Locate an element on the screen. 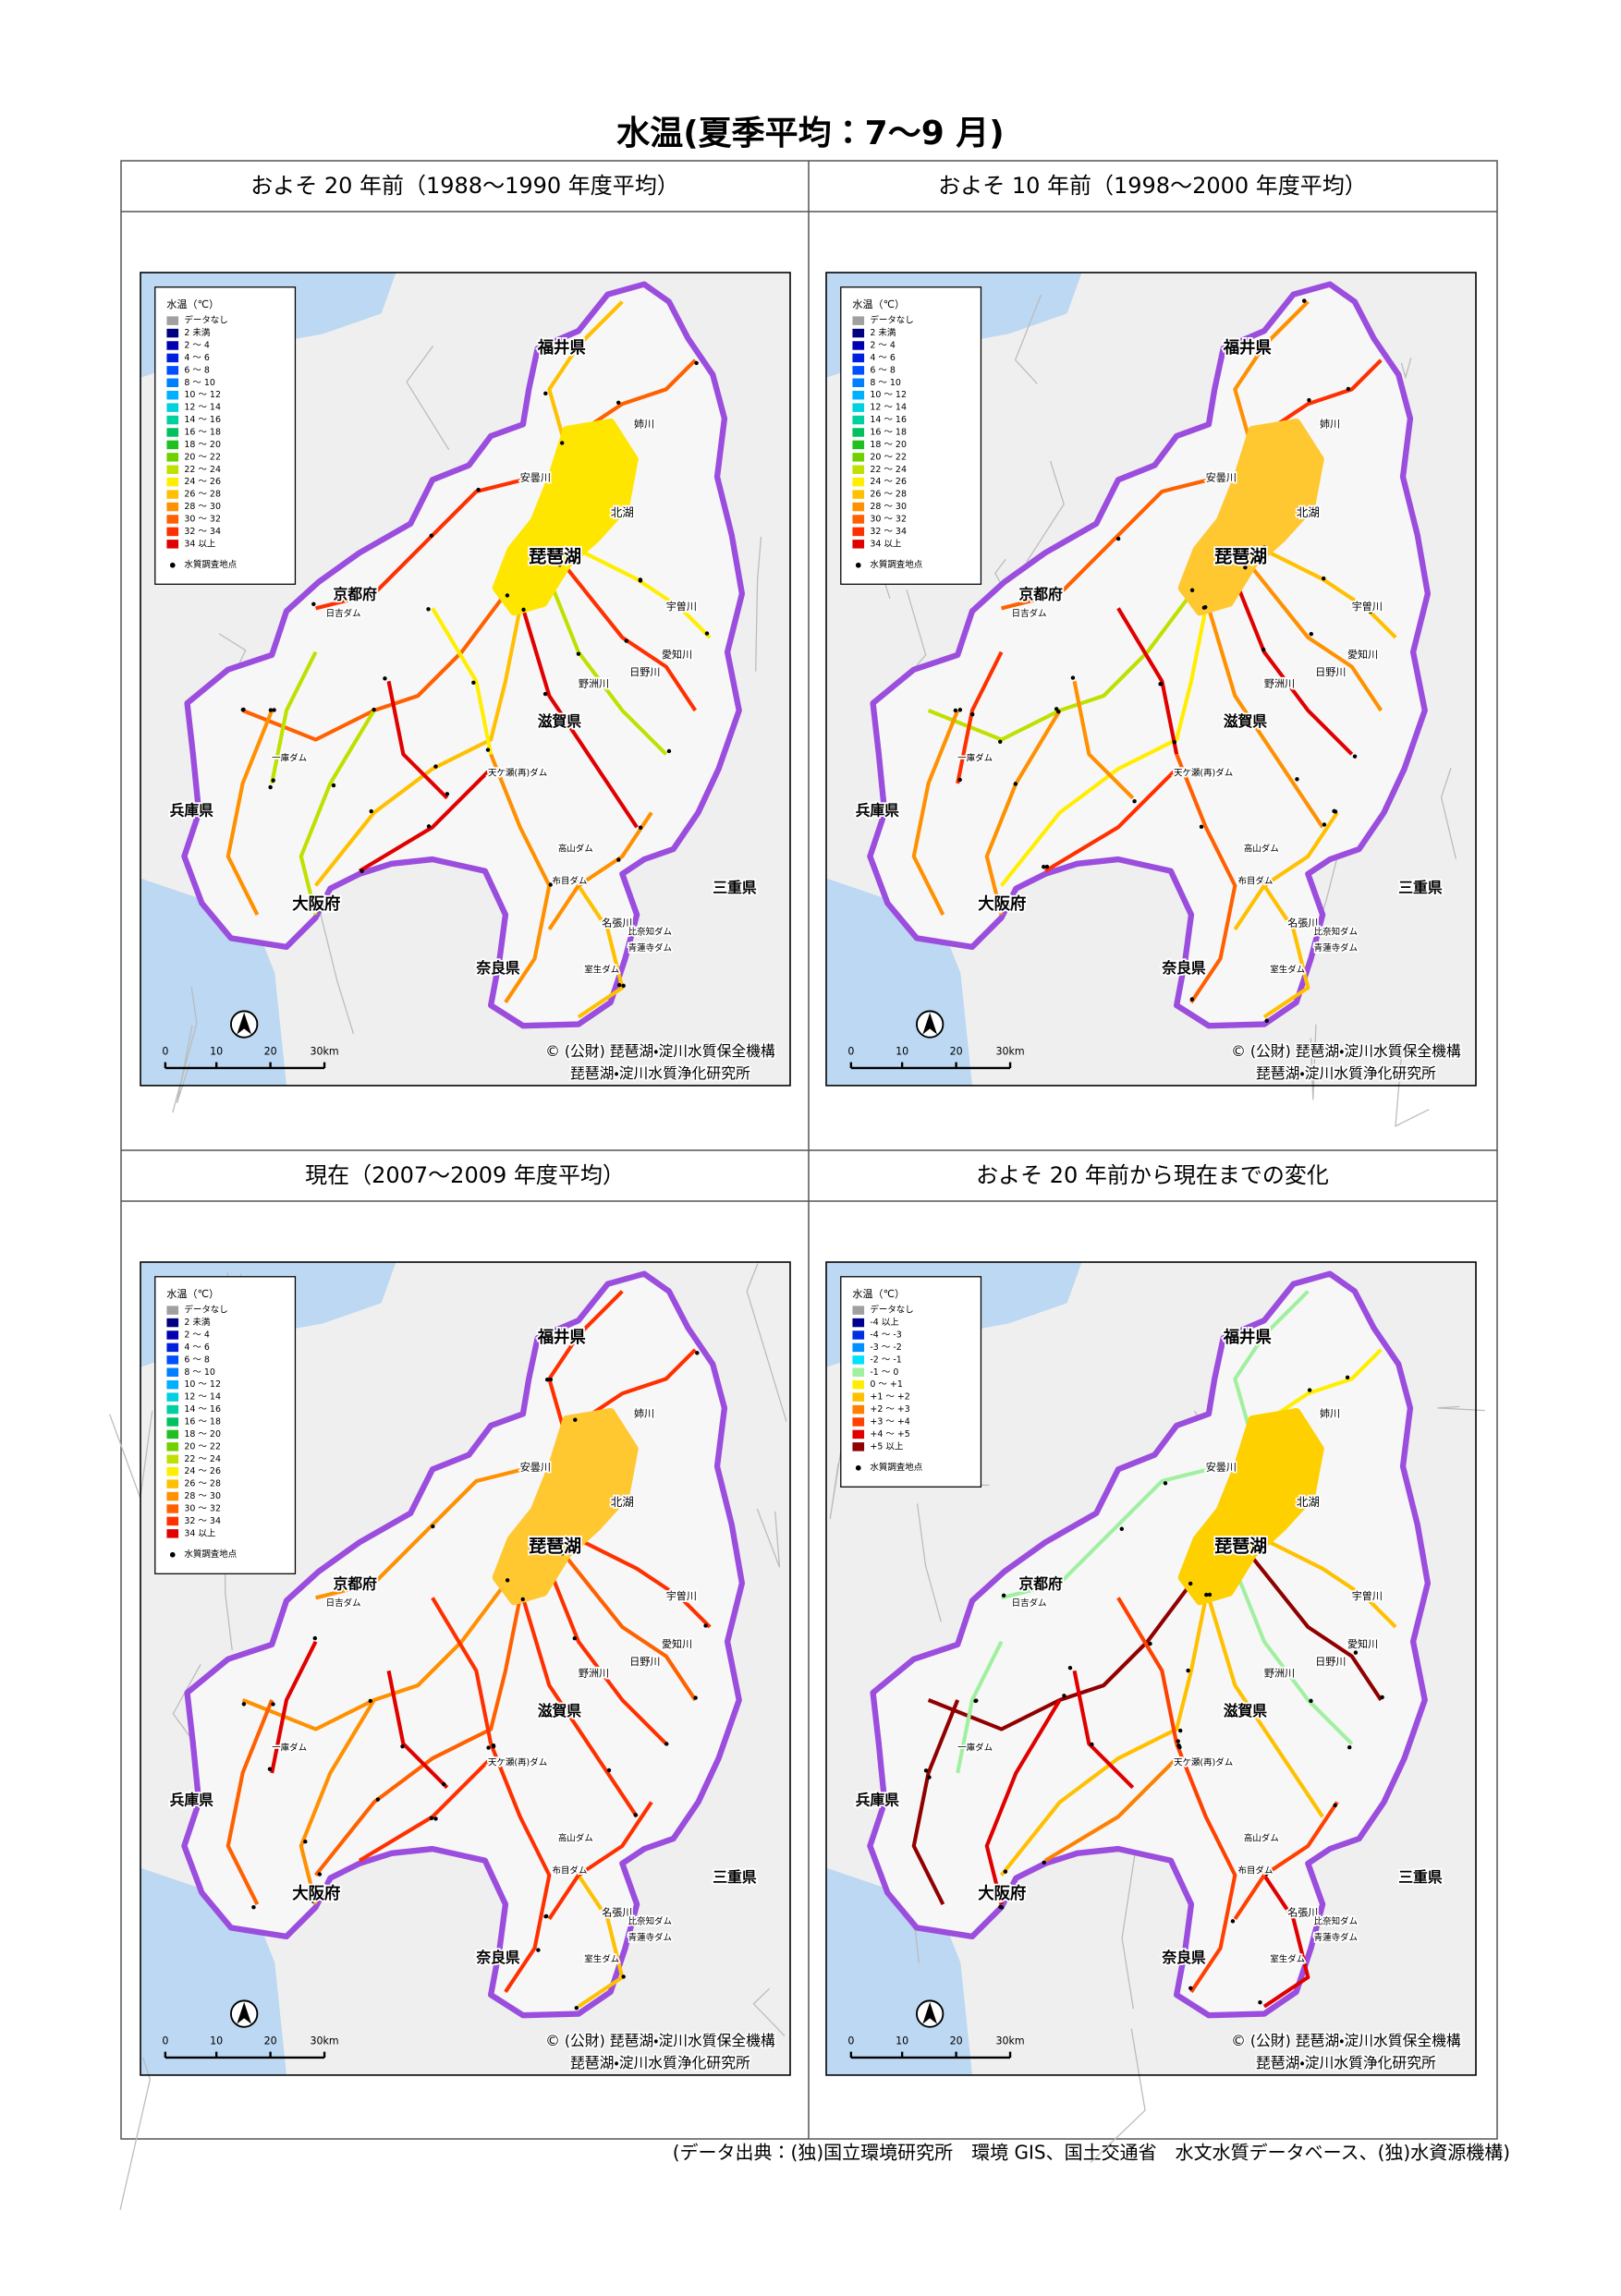  legend-box is located at coordinates (225, 435).